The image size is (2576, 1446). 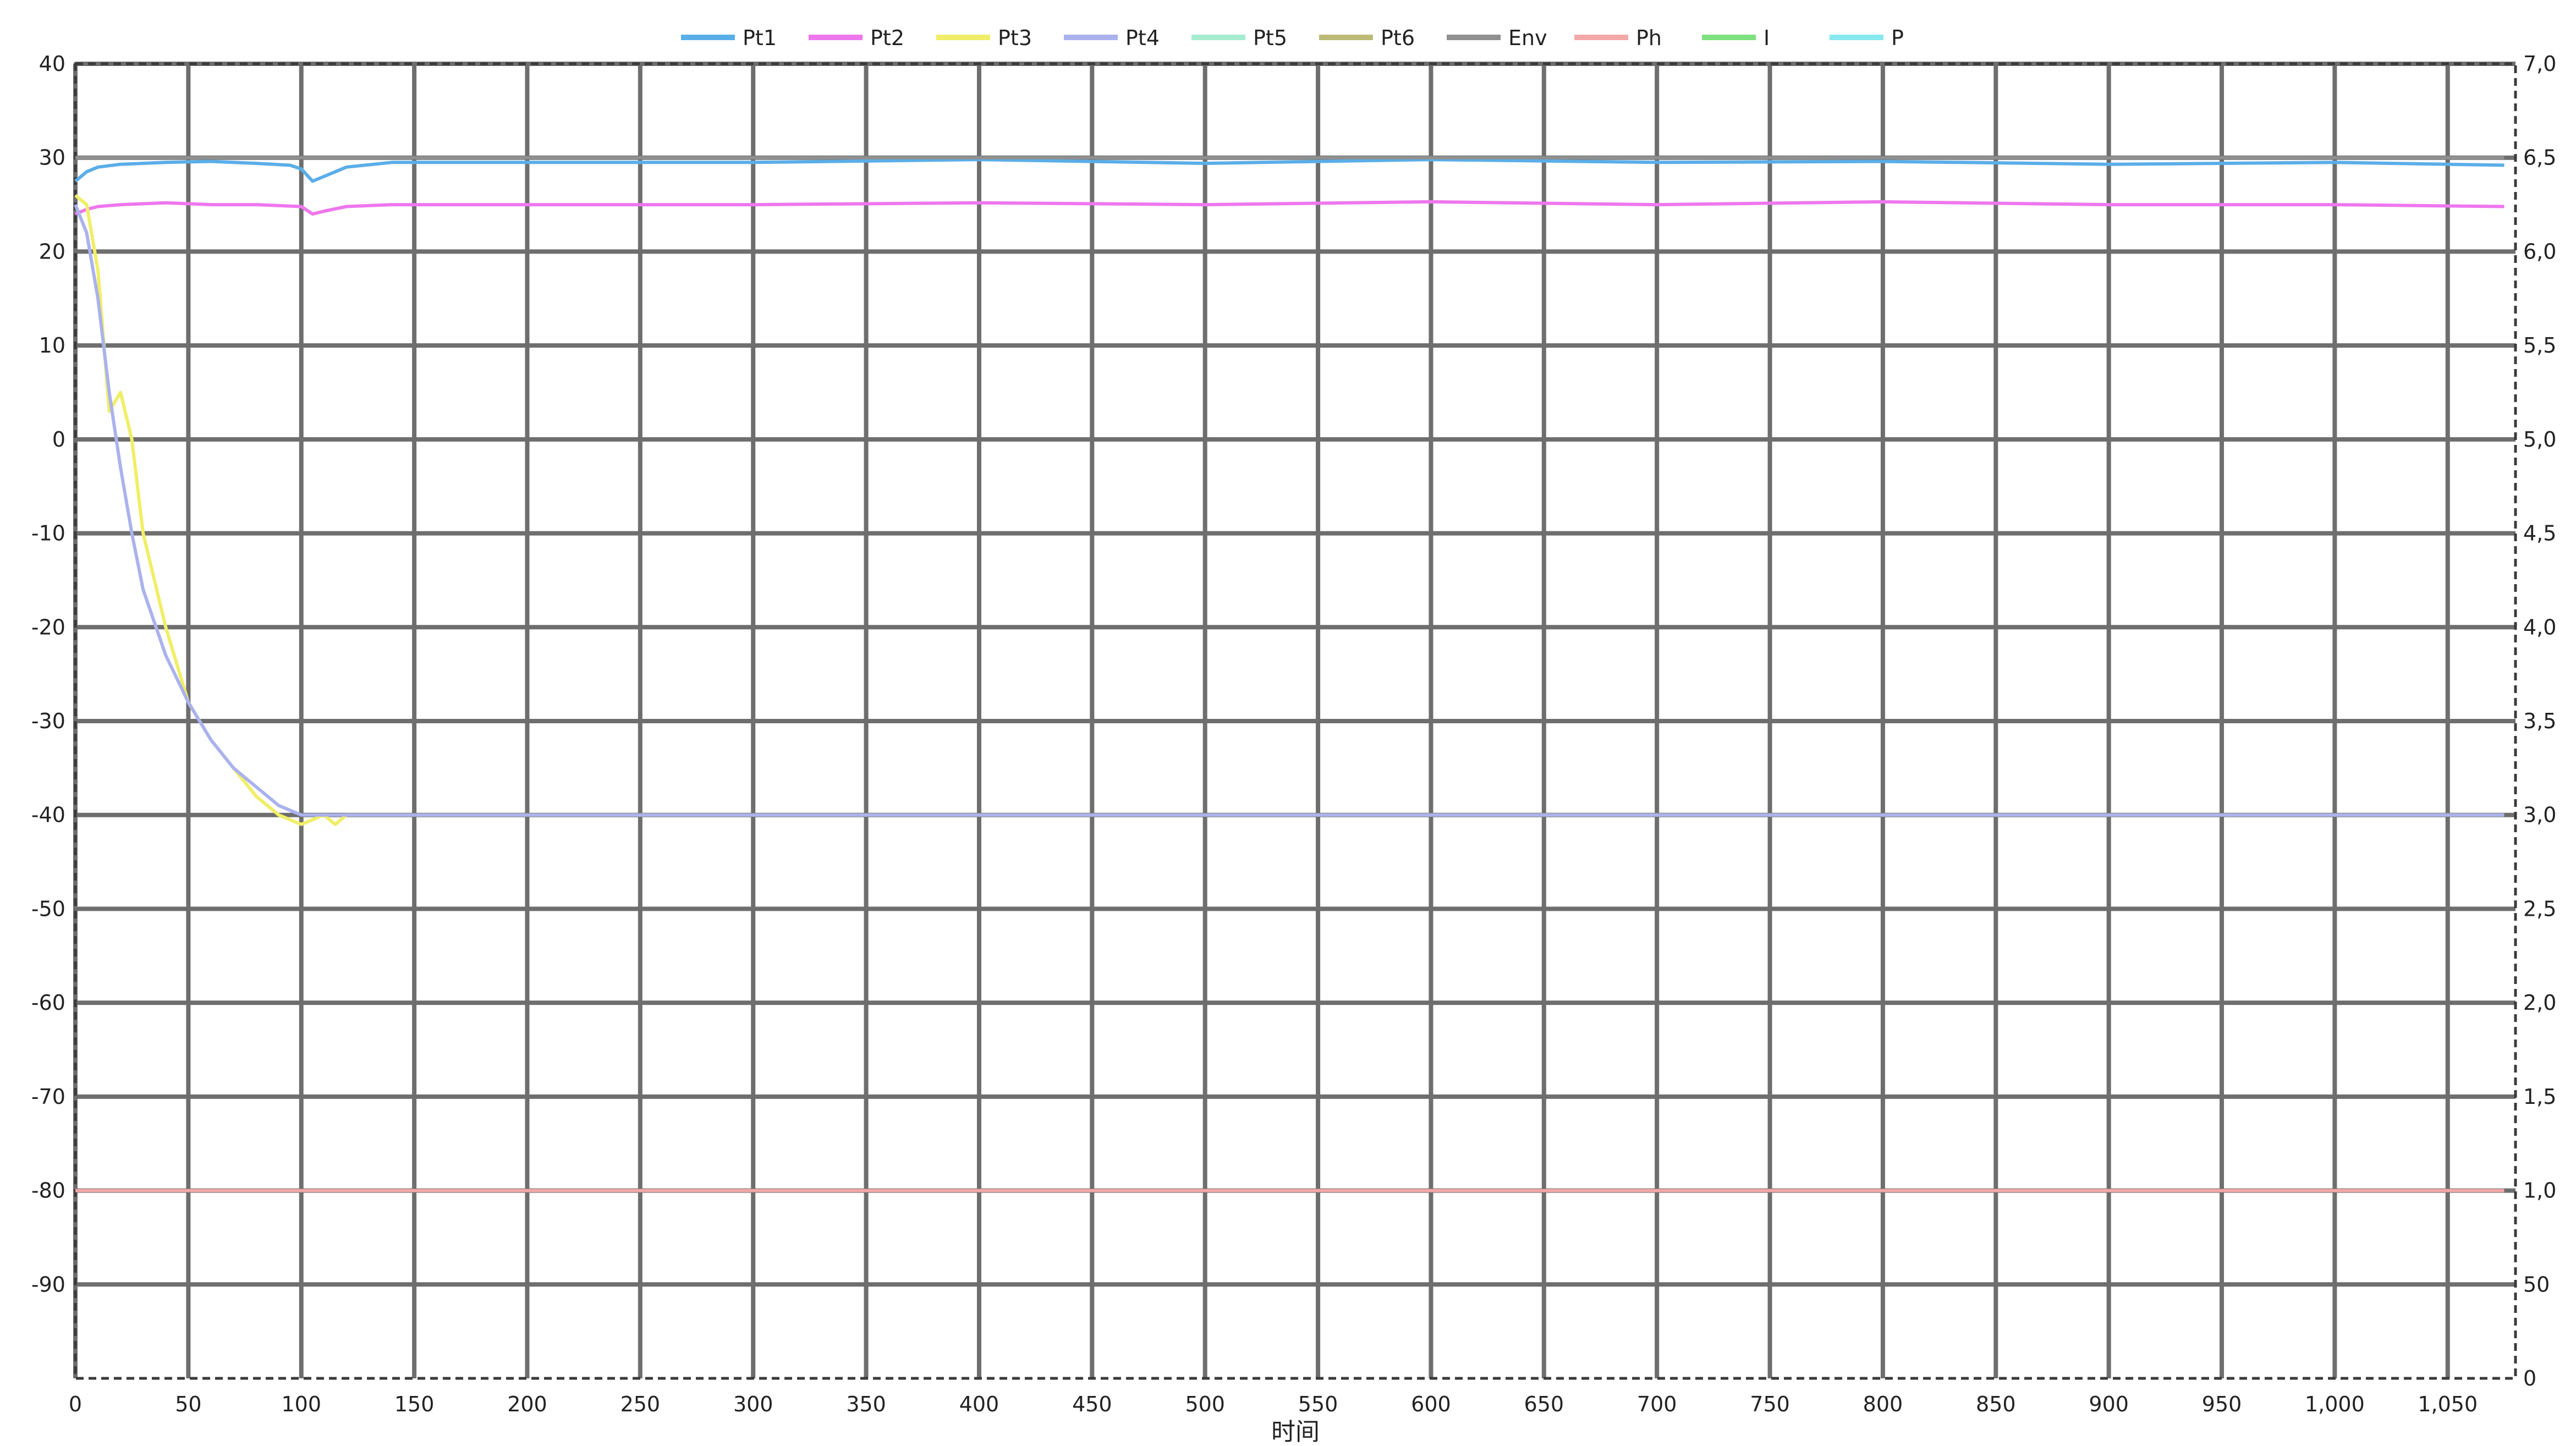 What do you see at coordinates (2539, 815) in the screenshot?
I see `y2-tick-label: 3,0` at bounding box center [2539, 815].